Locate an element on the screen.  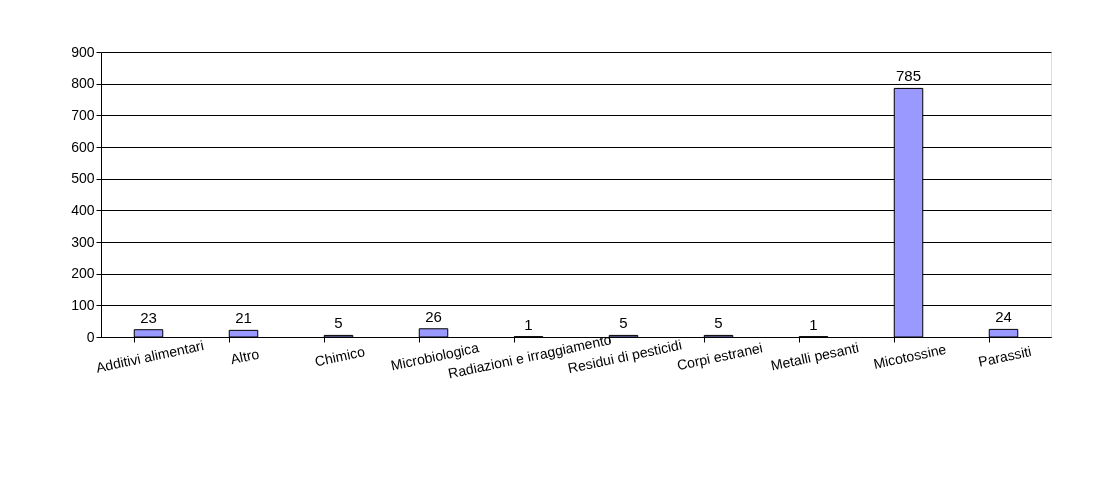
x-tick-label: Chimico is located at coordinates (340, 356).